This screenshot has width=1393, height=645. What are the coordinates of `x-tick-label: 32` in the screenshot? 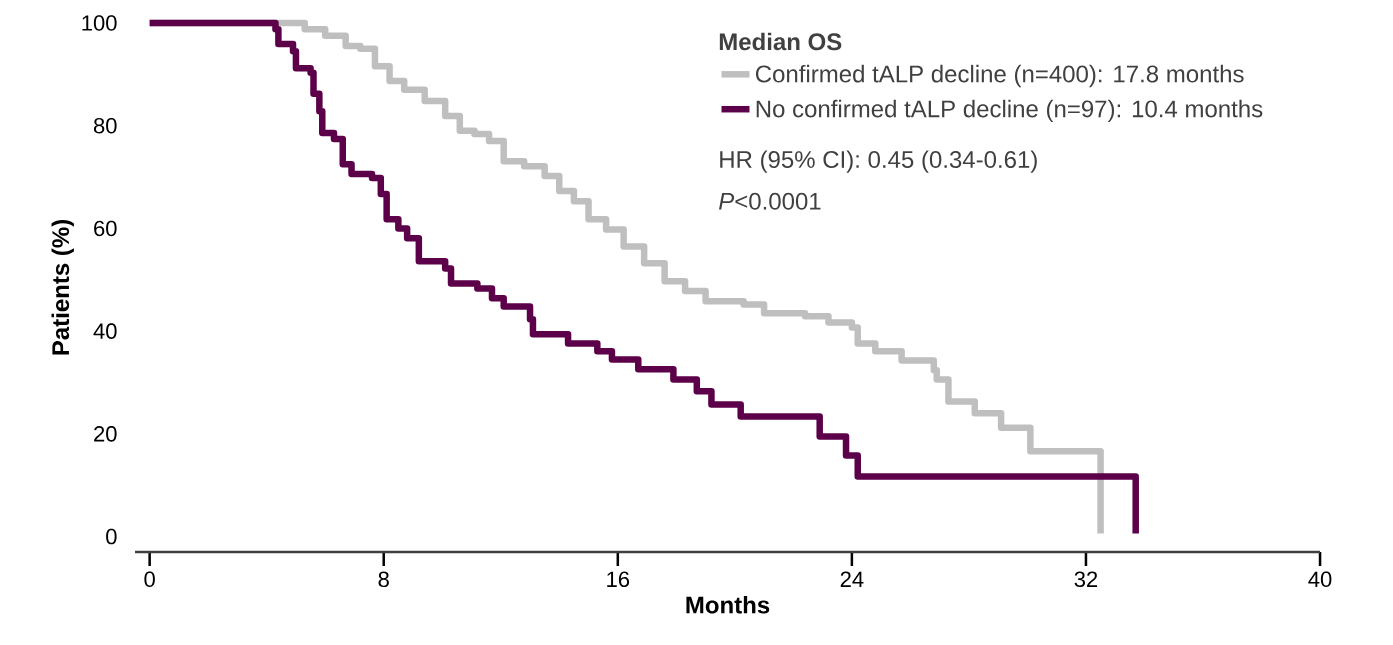 It's located at (1086, 579).